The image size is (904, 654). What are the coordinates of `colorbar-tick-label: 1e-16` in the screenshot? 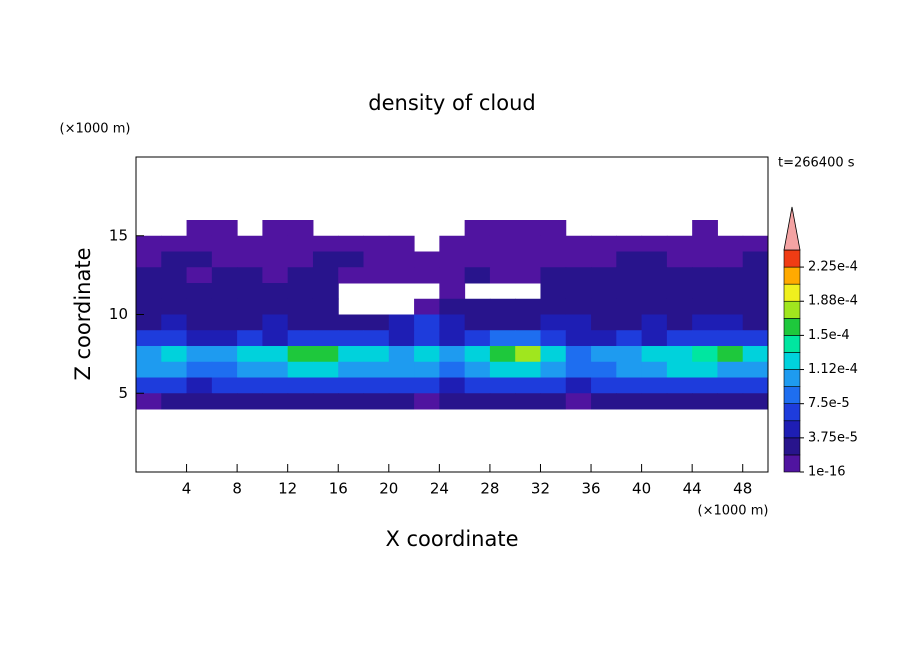 It's located at (827, 472).